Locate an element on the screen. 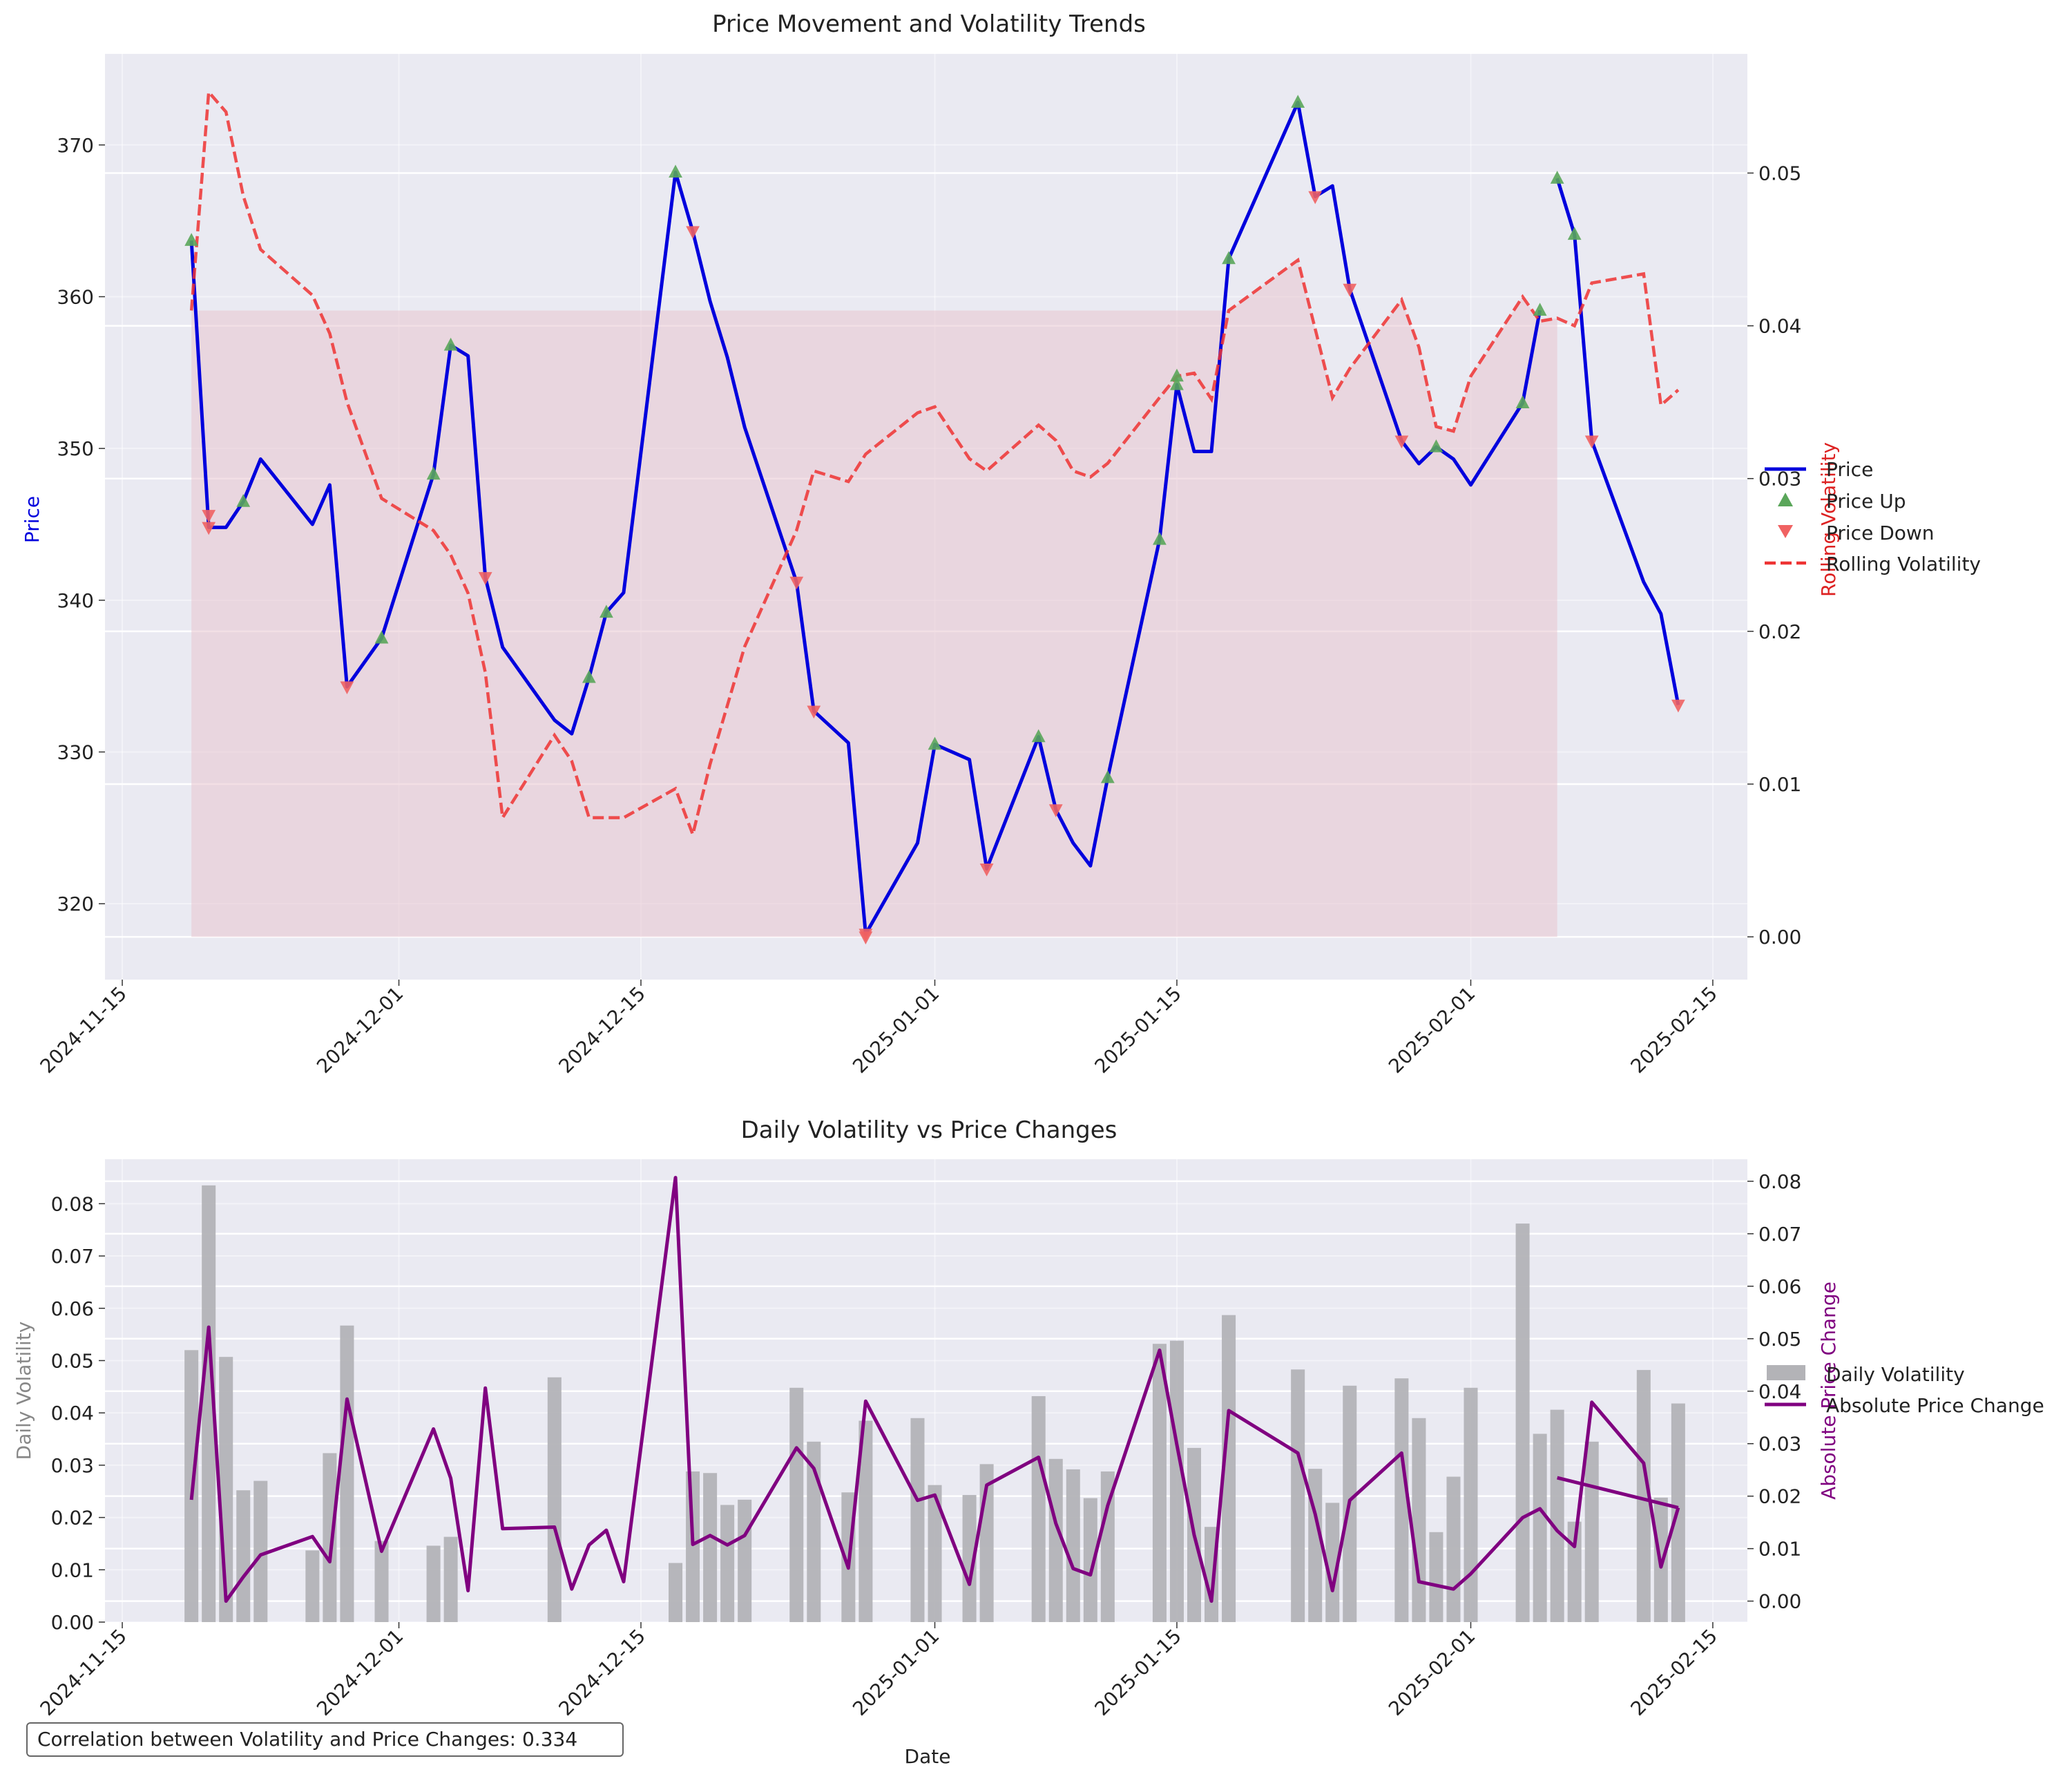 This screenshot has height=1772, width=2072. abs-change-ticks: 0.00 0.01 0.02 0.03 0.04 0.05 0.06 0.07 0.08 is located at coordinates (1774, 1392).